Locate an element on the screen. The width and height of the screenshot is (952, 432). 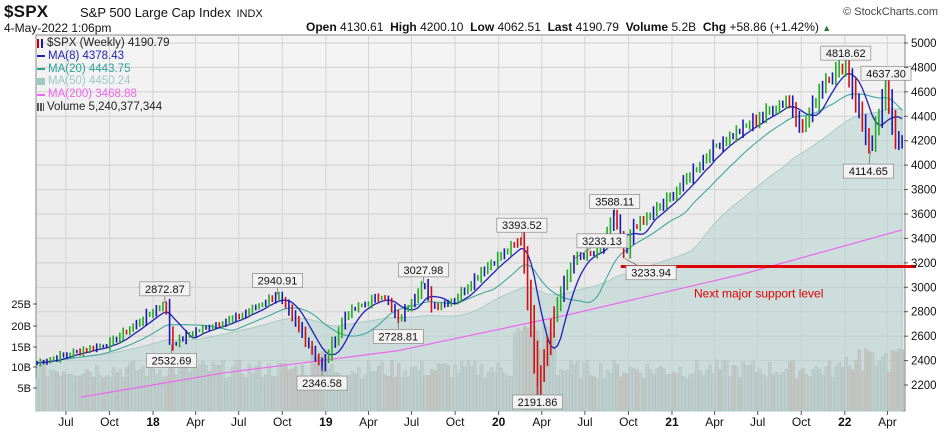
annotation-label: 4114.65 is located at coordinates (868, 172).